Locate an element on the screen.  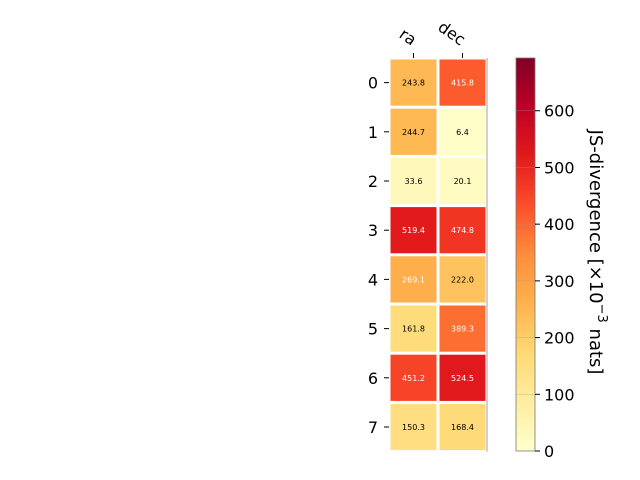
cell-value-label: 33.6 is located at coordinates (414, 181).